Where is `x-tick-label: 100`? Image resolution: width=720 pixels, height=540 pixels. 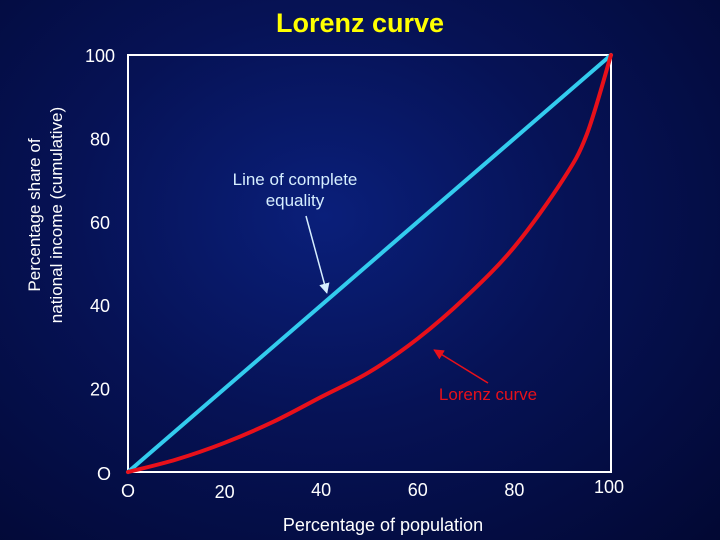
x-tick-label: 100 is located at coordinates (609, 487).